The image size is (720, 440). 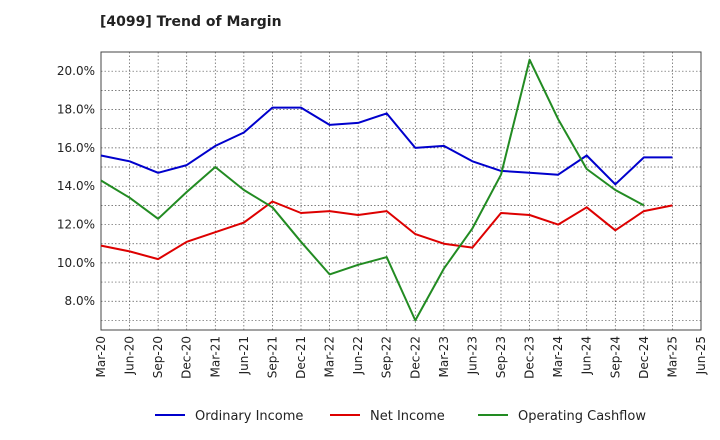 I want to click on y-tick-label: 16.0%, so click(x=76, y=148).